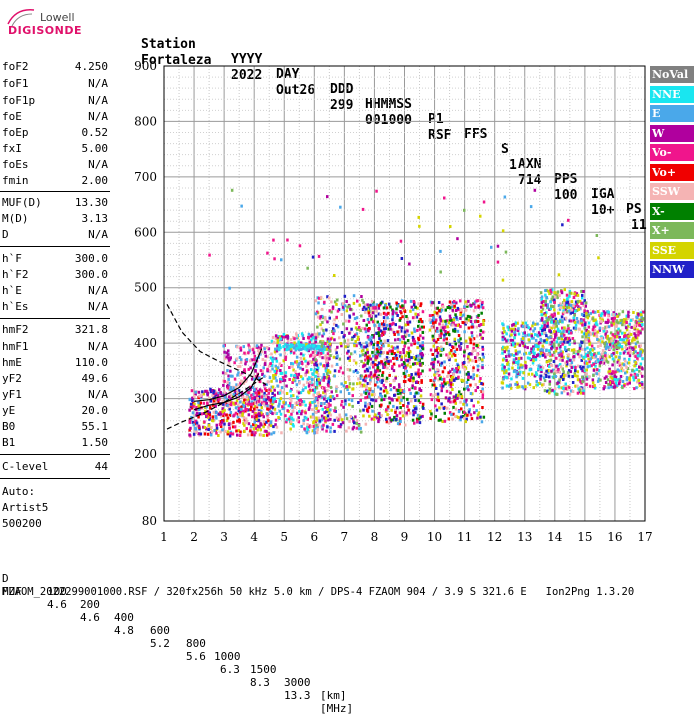  Describe the element at coordinates (55, 491) in the screenshot. I see `auto-label: Auto:` at that location.